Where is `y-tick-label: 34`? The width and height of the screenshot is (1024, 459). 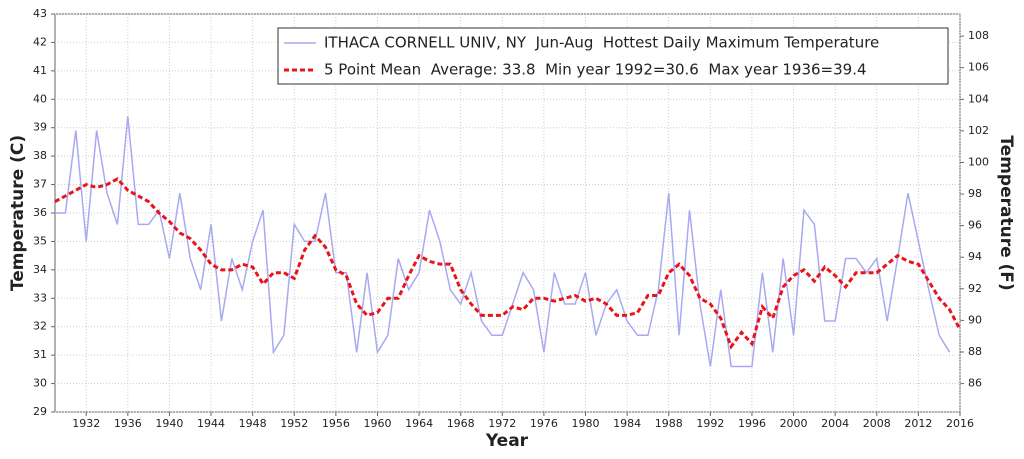 y-tick-label: 34 is located at coordinates (40, 269).